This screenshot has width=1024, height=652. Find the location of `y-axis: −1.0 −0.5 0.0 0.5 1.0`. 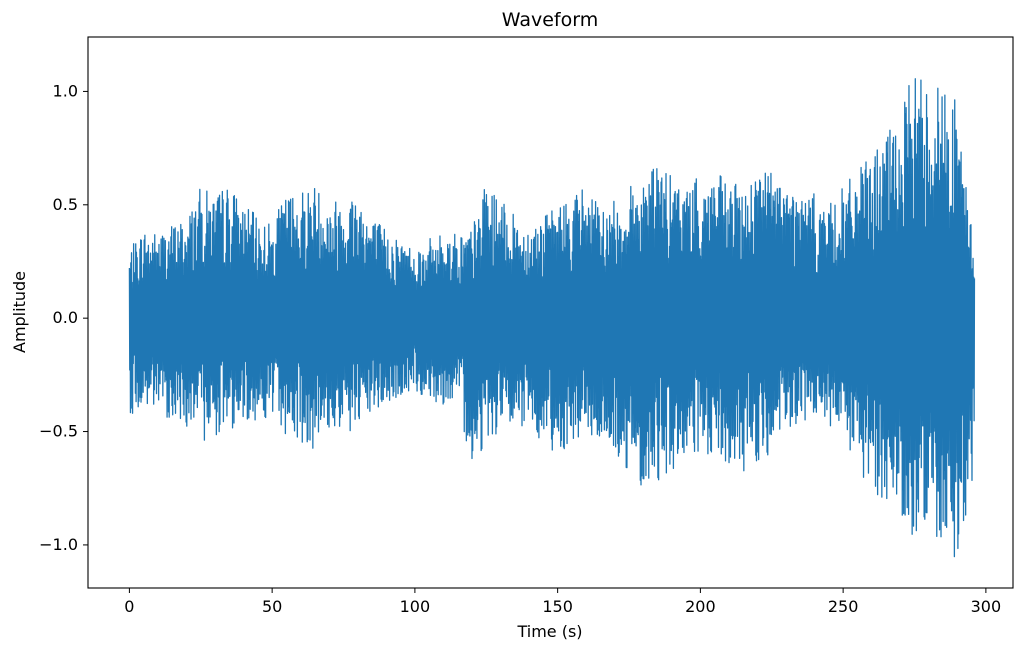

y-axis: −1.0 −0.5 0.0 0.5 1.0 is located at coordinates (63, 317).